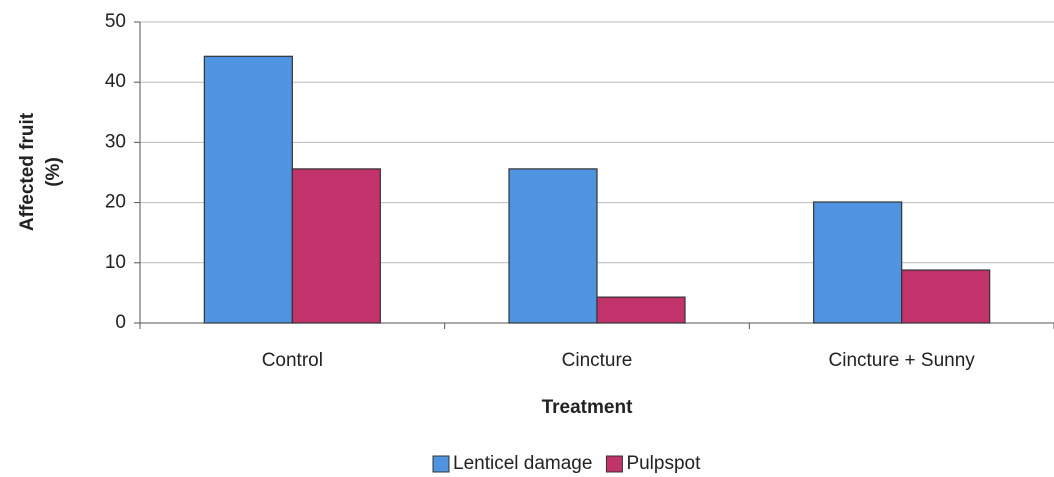  Describe the element at coordinates (292, 360) in the screenshot. I see `x-tick-label: Control` at that location.